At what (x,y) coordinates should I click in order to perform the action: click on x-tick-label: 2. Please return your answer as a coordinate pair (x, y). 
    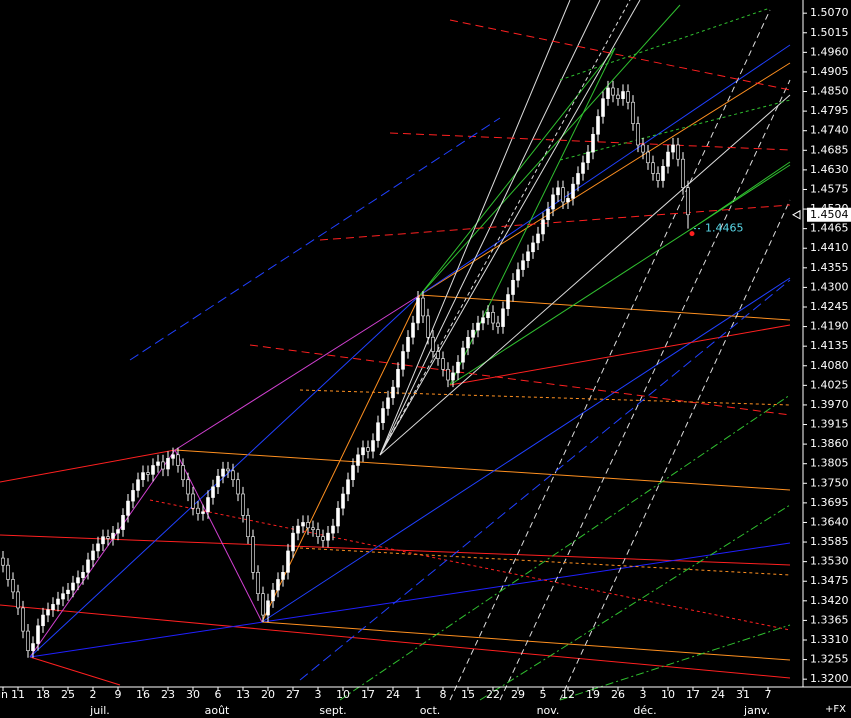
    Looking at the image, I should click on (93, 694).